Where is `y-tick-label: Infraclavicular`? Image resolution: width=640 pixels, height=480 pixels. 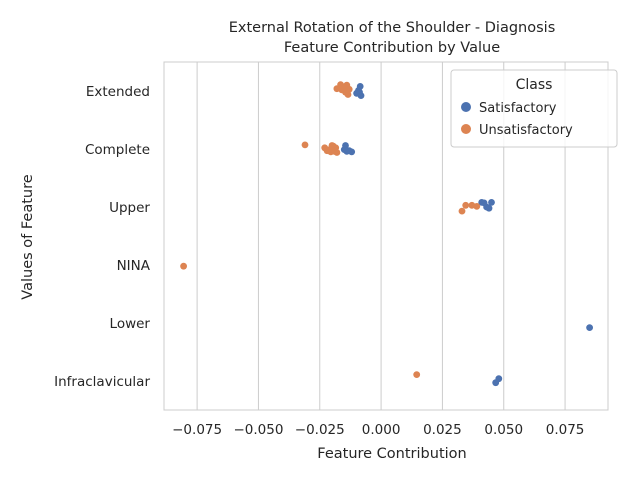
y-tick-label: Infraclavicular is located at coordinates (102, 382).